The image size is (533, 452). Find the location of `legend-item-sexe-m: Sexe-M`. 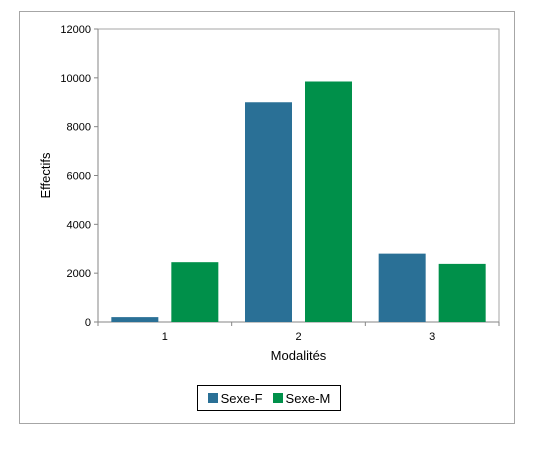

legend-item-sexe-m: Sexe-M is located at coordinates (301, 398).